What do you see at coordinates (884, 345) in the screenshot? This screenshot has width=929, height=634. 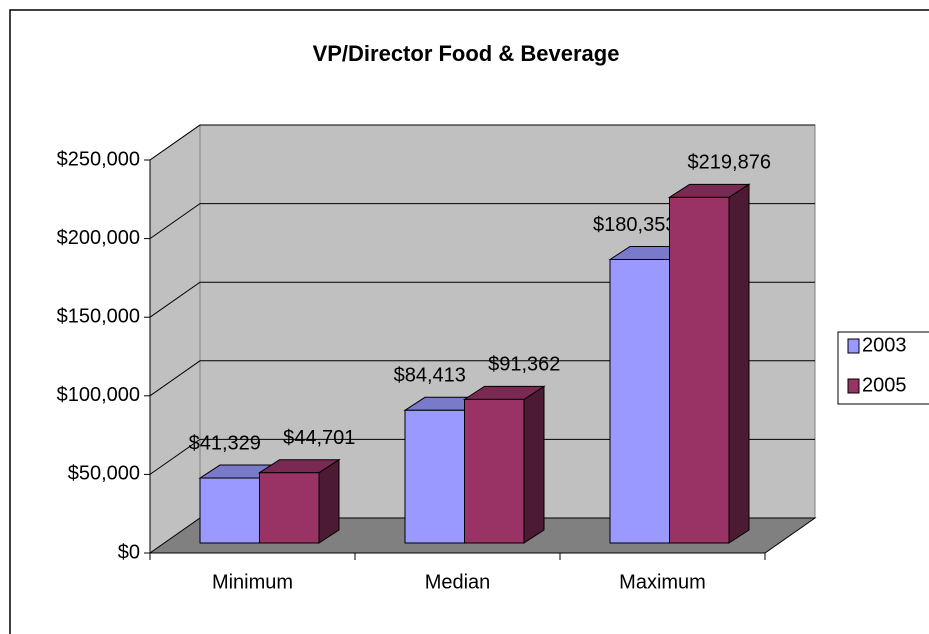 I see `legend-label: 2003` at bounding box center [884, 345].